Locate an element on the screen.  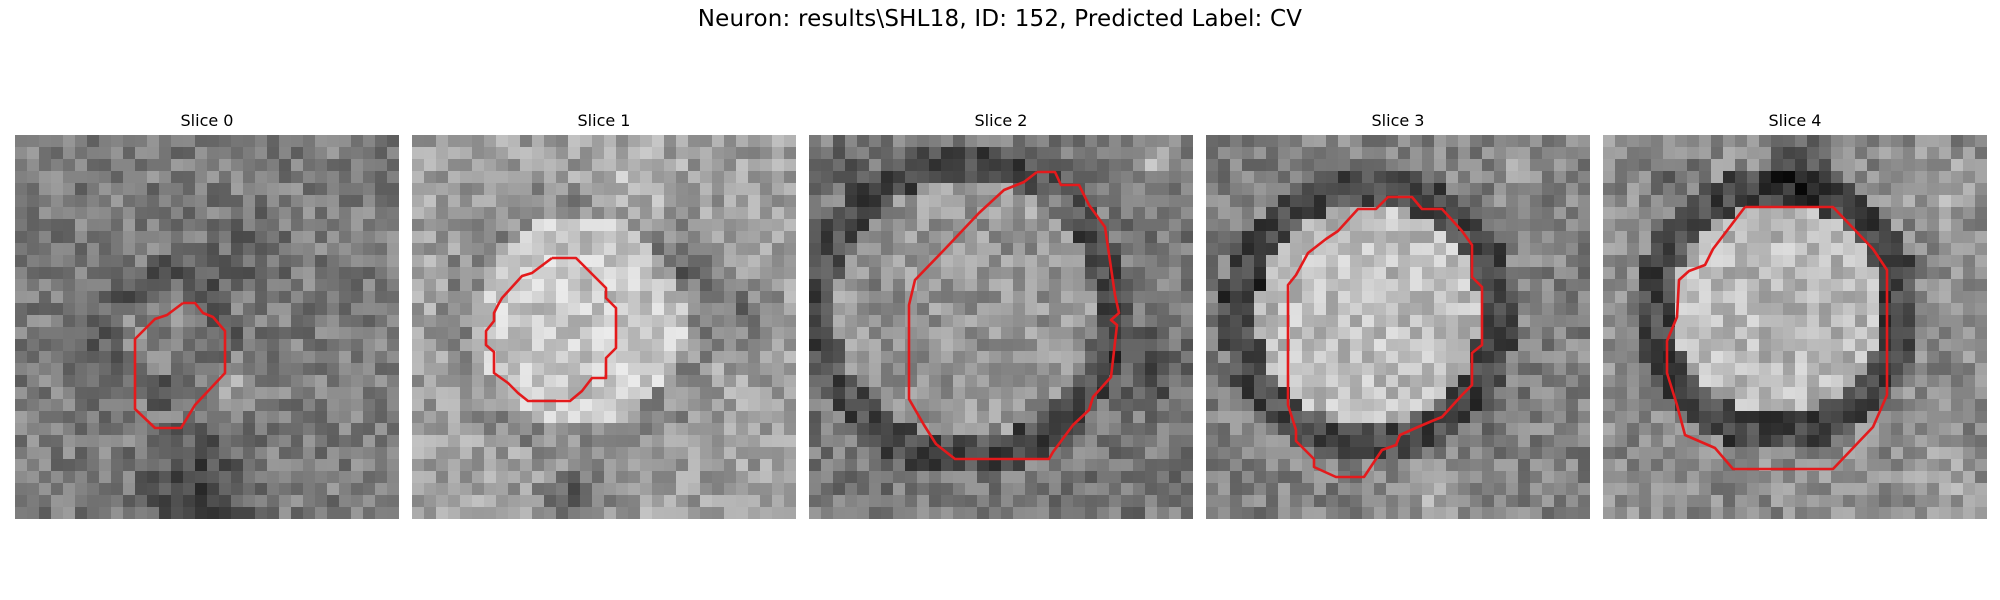
slice-panel-4: Slice 4 is located at coordinates (1795, 313).